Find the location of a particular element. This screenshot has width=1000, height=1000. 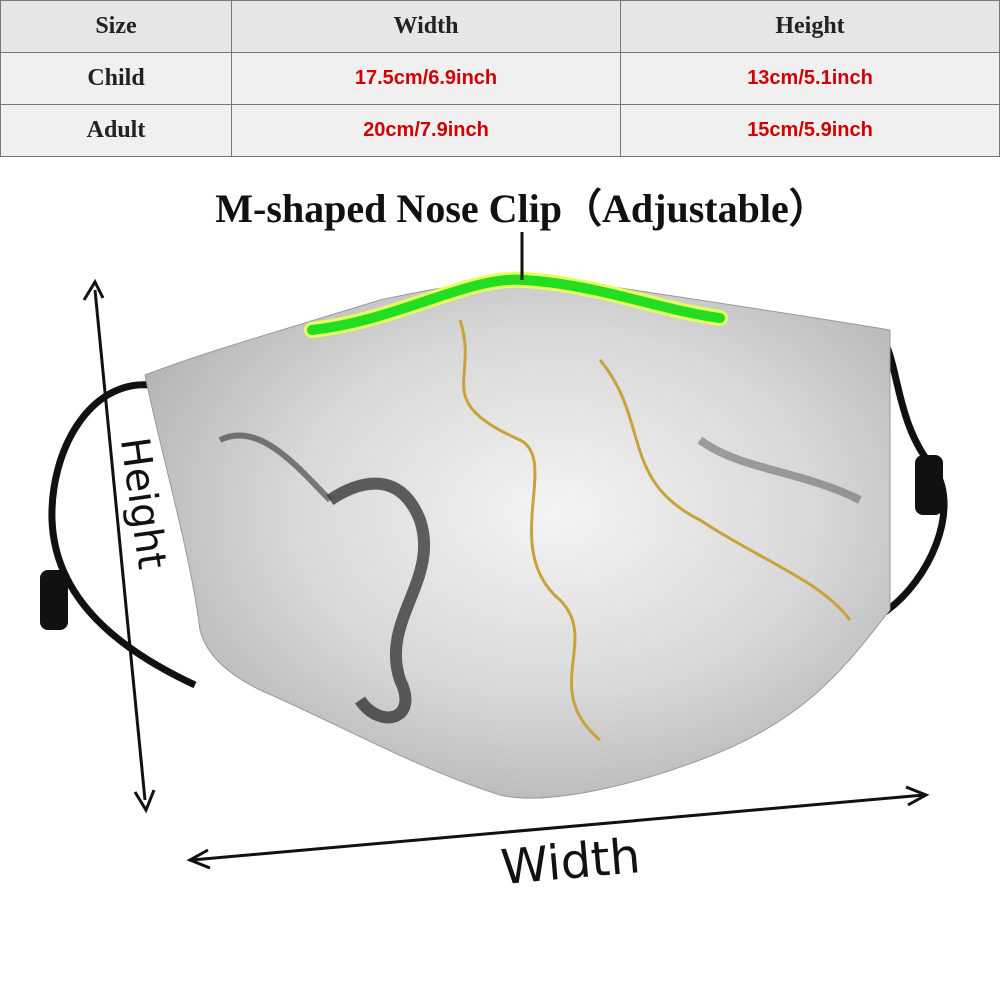

header-cell: Size is located at coordinates (116, 26).